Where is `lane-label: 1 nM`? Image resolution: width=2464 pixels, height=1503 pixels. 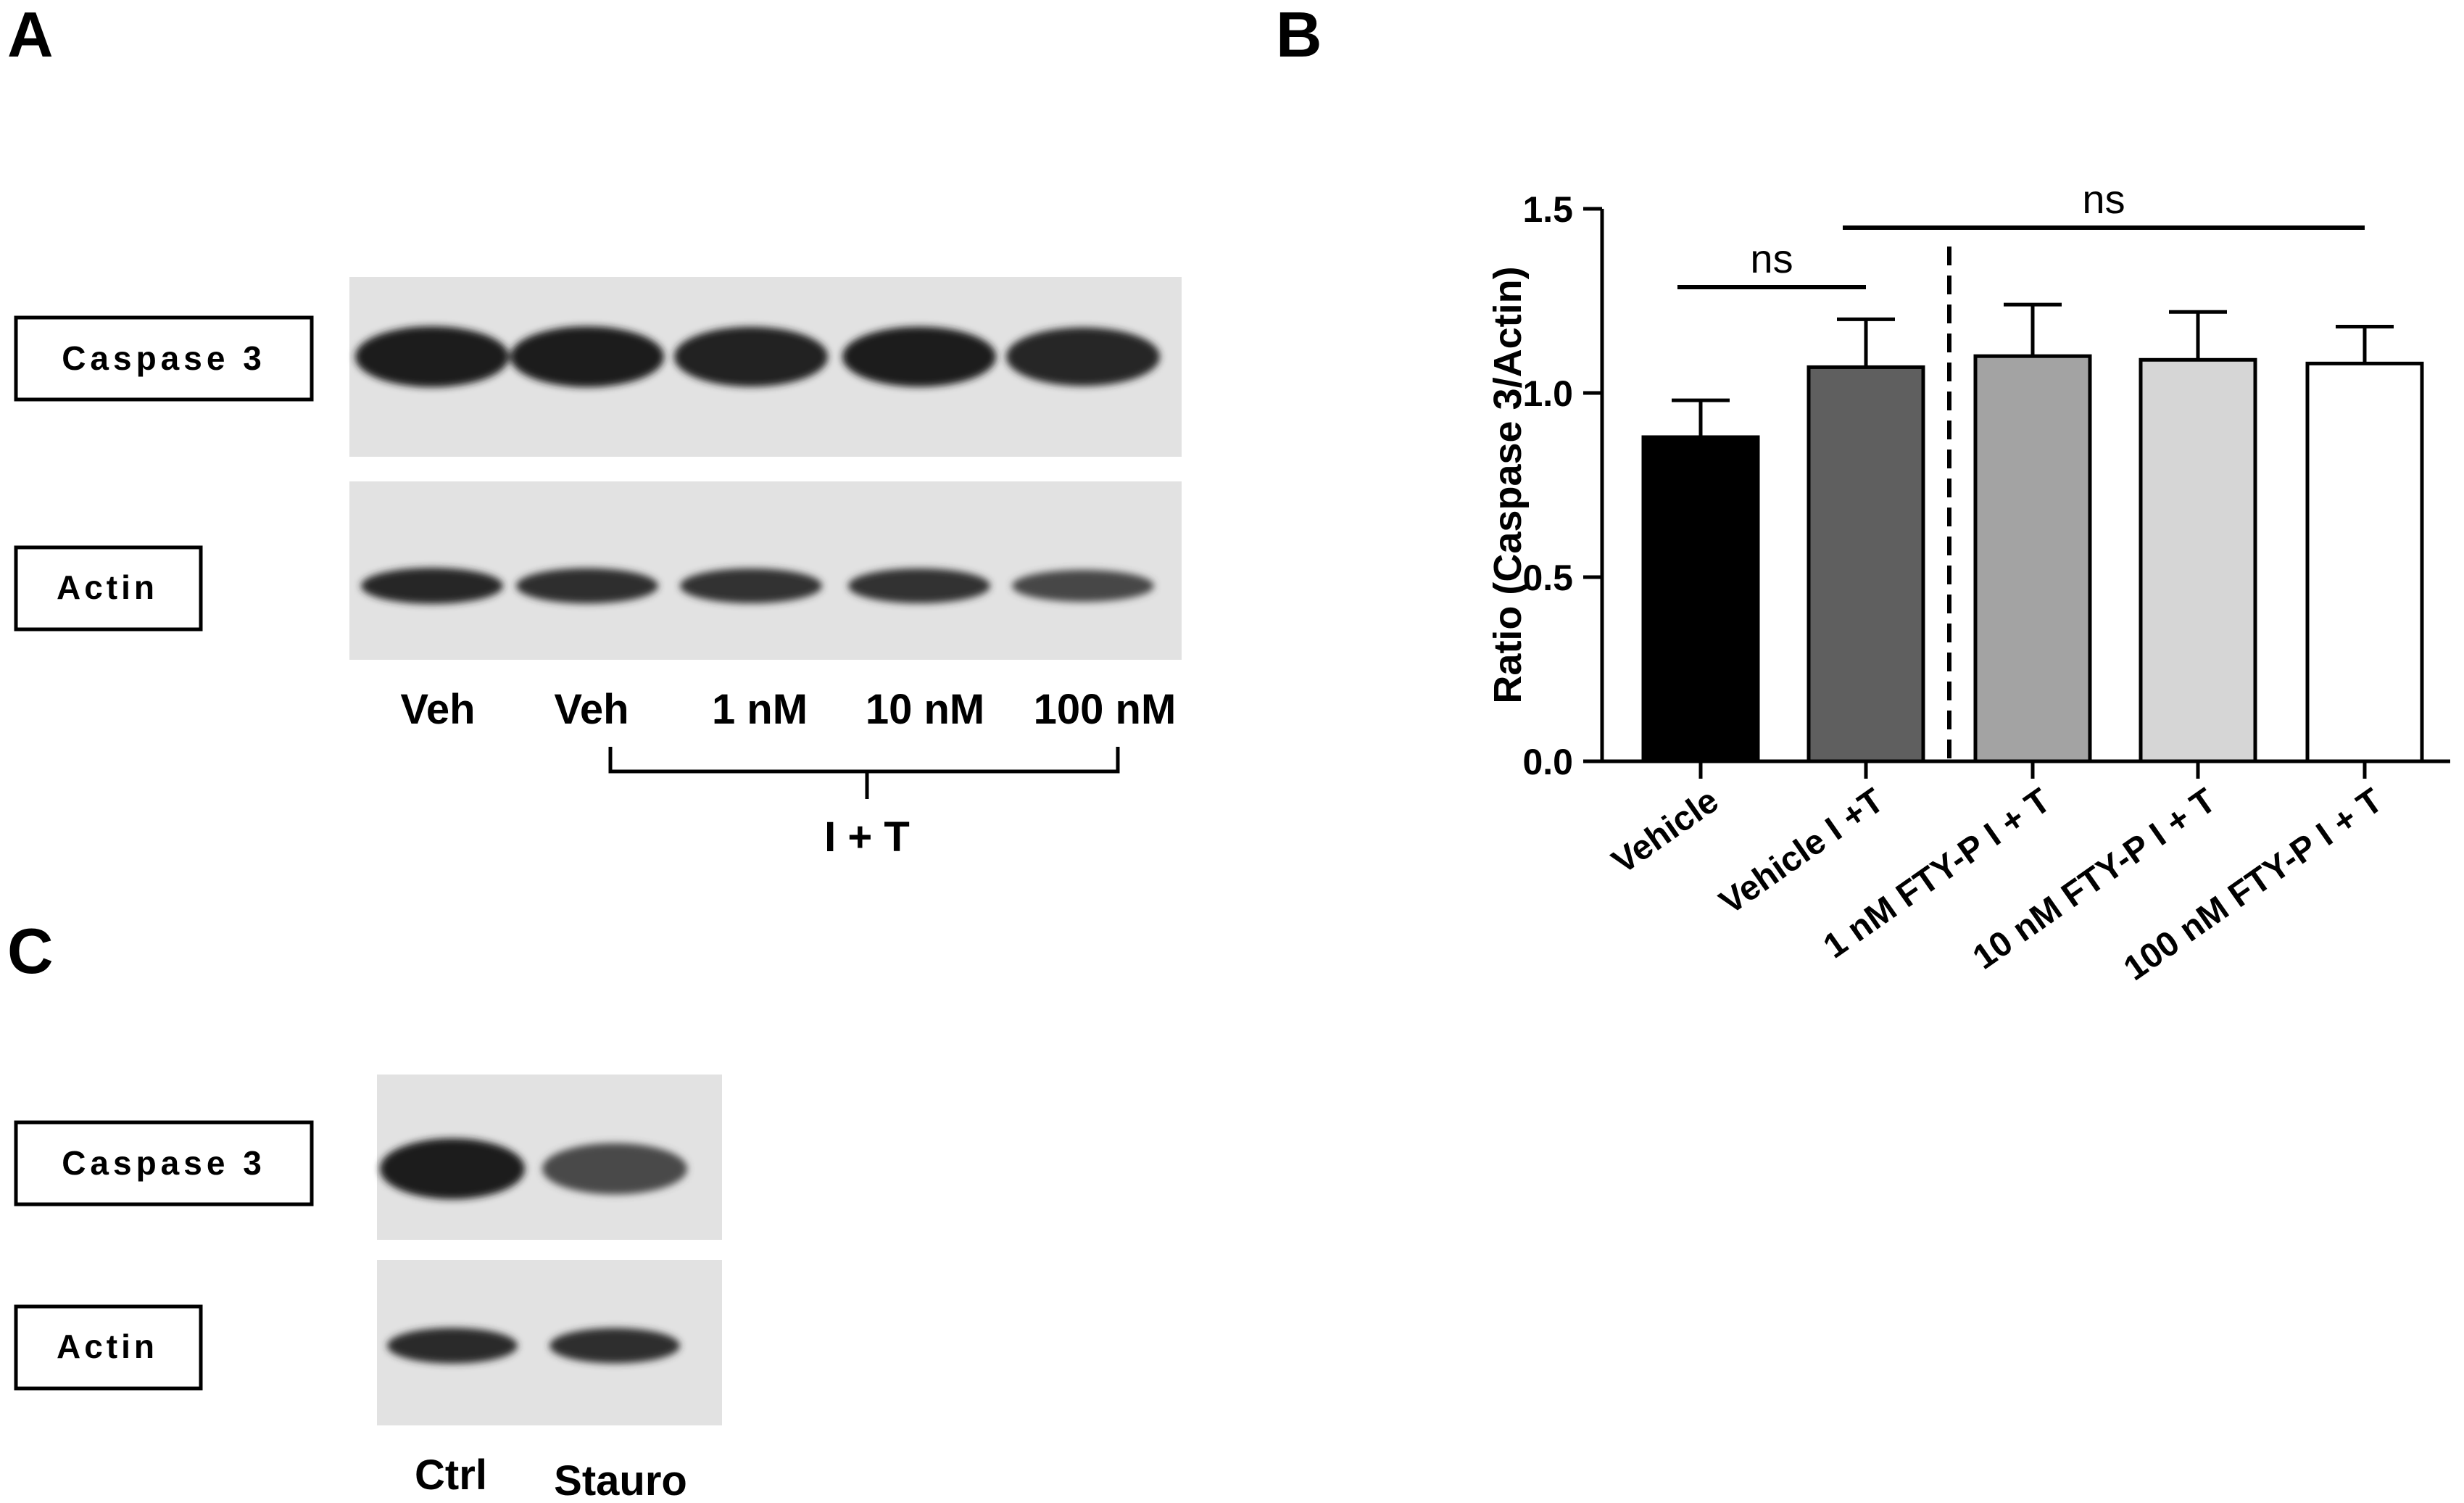
lane-label: 1 nM is located at coordinates (760, 709).